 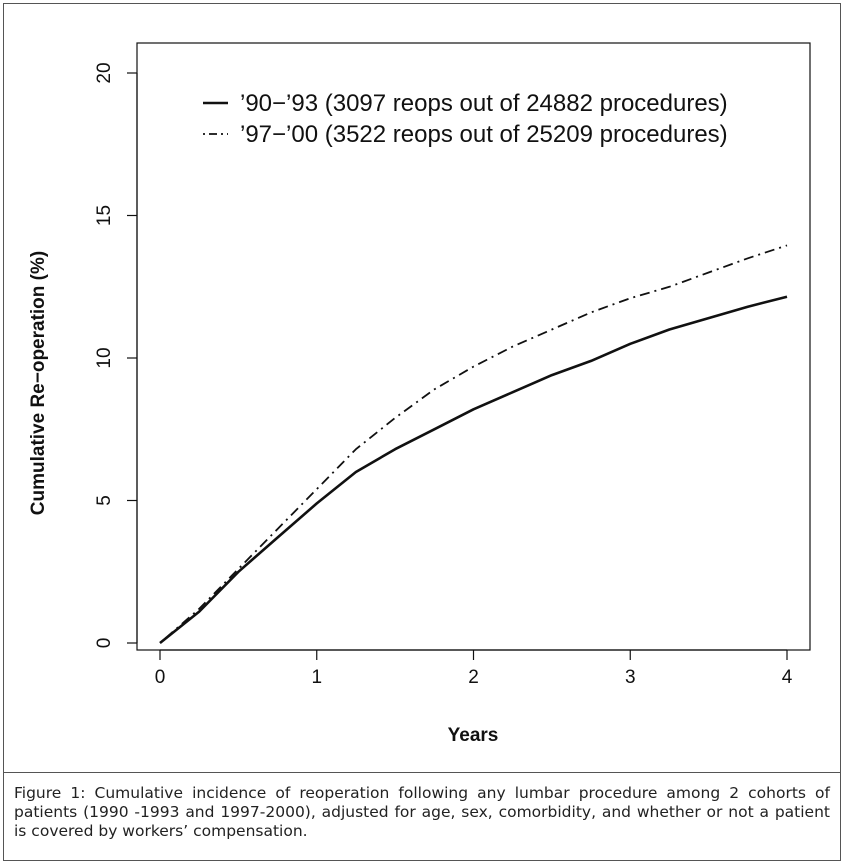 What do you see at coordinates (473, 677) in the screenshot?
I see `x-tick-label: 2` at bounding box center [473, 677].